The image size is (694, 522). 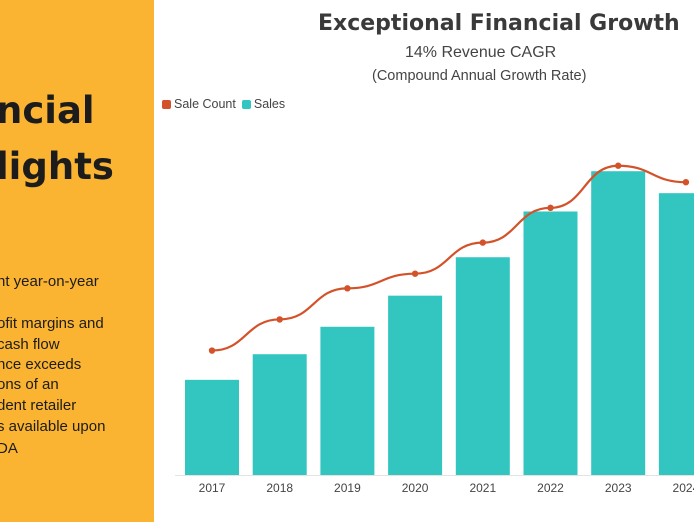 I want to click on x-tick-label: 2017, so click(x=212, y=488).